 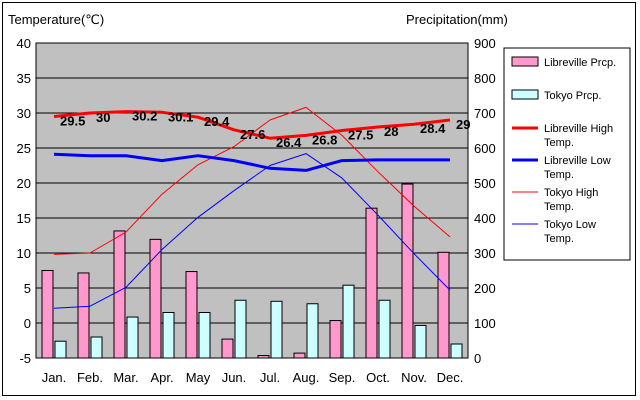 What do you see at coordinates (525, 61) in the screenshot?
I see `legend-swatch-libreville-precip` at bounding box center [525, 61].